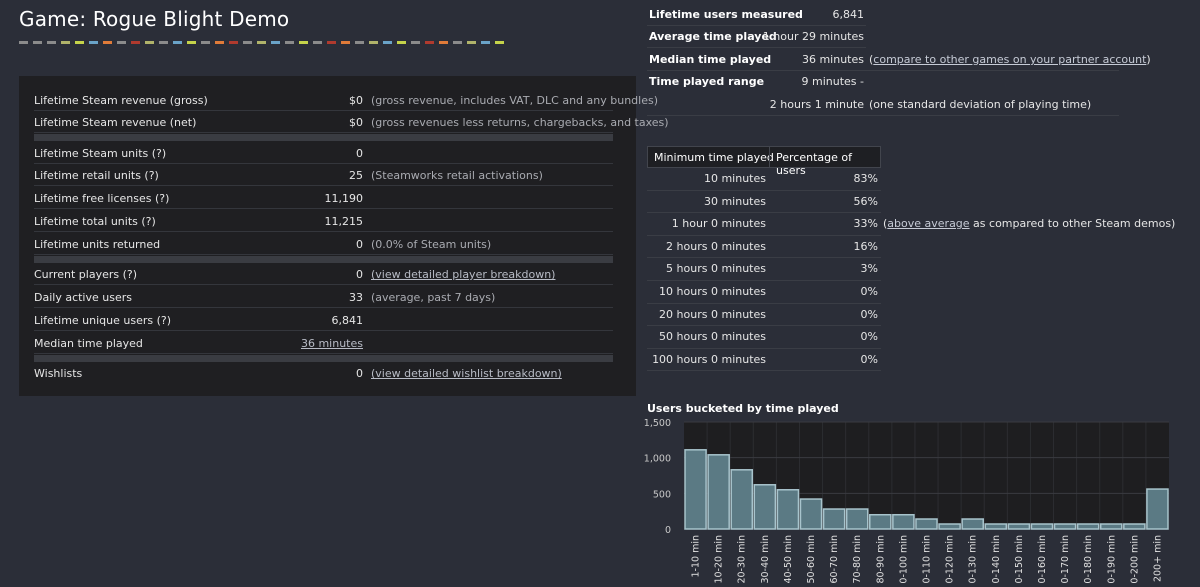  I want to click on median-time-link: 36 minutes, so click(331, 343).